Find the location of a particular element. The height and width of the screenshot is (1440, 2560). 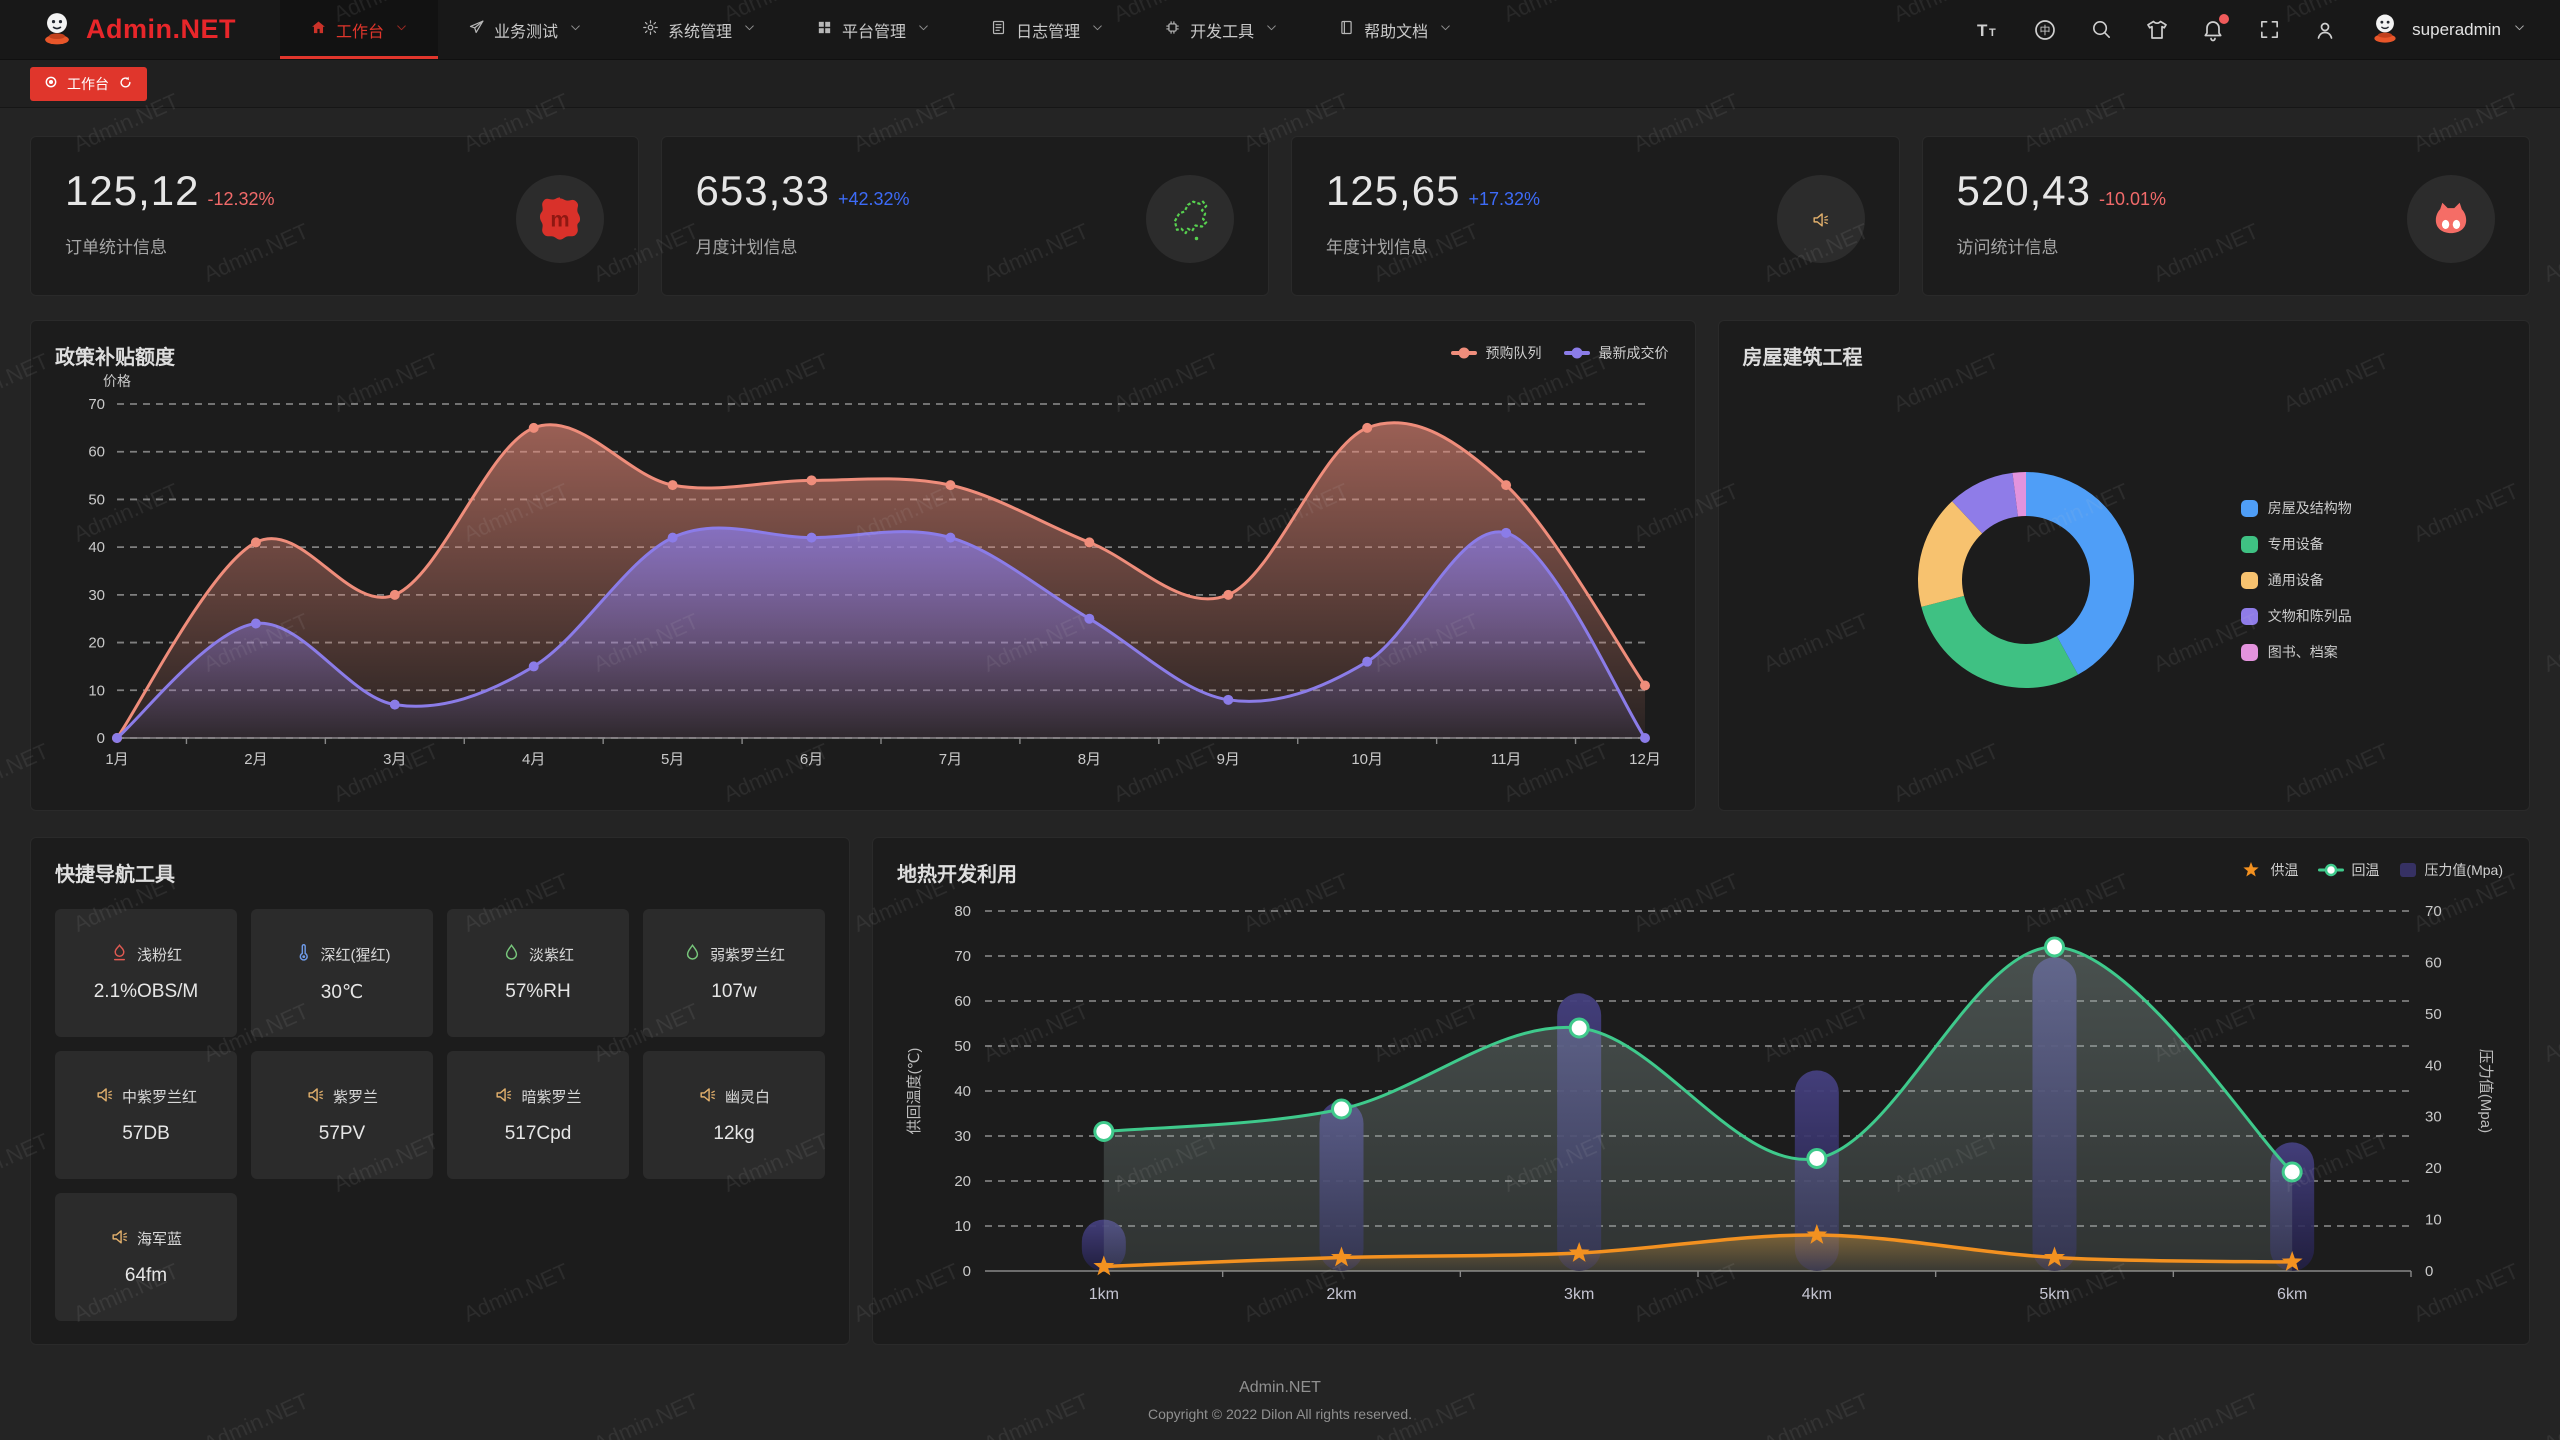

quick-nav-tile-8: 海军蓝 64fm is located at coordinates (146, 1257).